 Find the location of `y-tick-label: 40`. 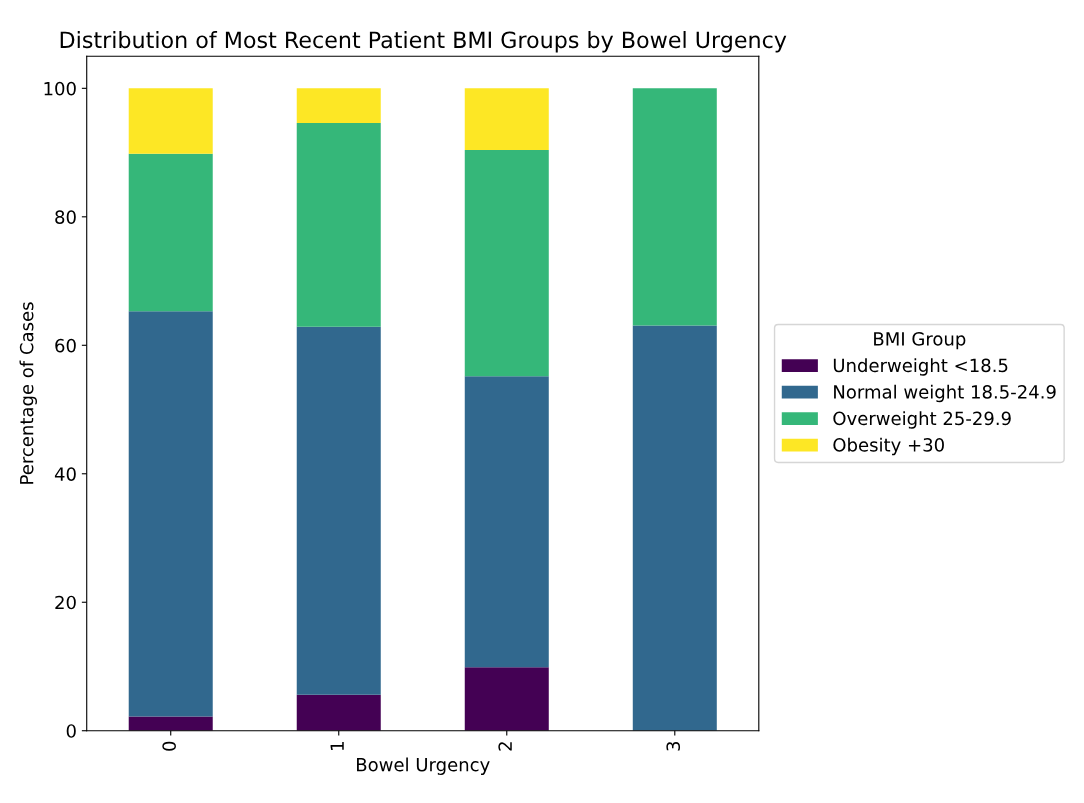

y-tick-label: 40 is located at coordinates (65, 474).